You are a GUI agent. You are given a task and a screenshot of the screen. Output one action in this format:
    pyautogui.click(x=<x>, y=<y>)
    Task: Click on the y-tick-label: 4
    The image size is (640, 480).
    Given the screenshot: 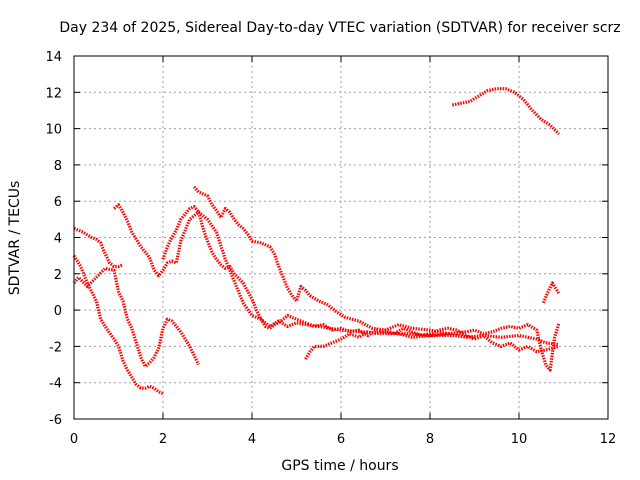 What is the action you would take?
    pyautogui.click(x=58, y=239)
    